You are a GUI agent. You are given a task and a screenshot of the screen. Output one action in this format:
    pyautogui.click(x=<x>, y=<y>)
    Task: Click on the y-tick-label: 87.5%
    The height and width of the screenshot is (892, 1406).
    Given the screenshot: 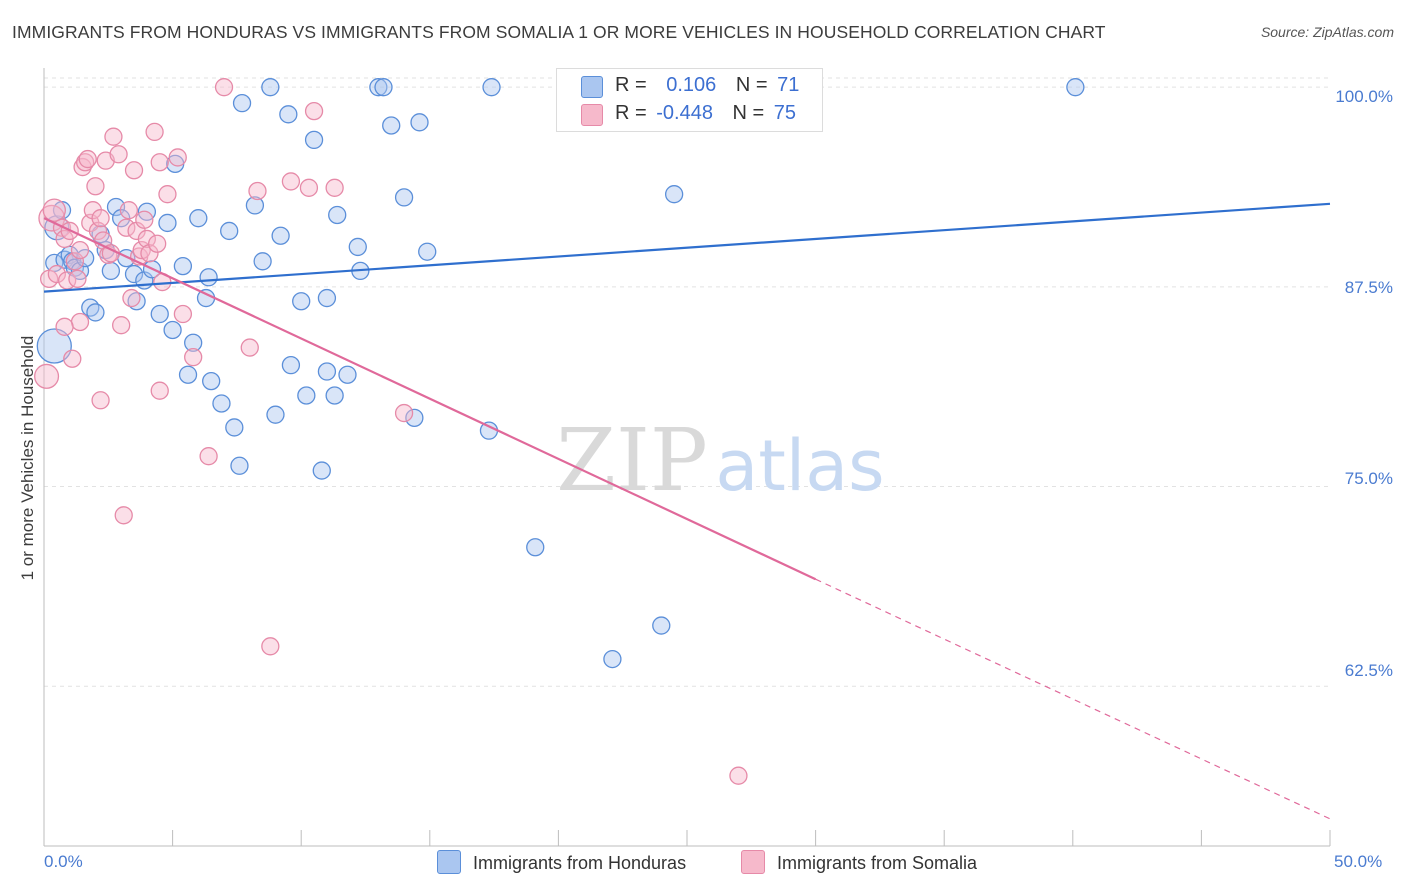 What is the action you would take?
    pyautogui.click(x=1368, y=287)
    